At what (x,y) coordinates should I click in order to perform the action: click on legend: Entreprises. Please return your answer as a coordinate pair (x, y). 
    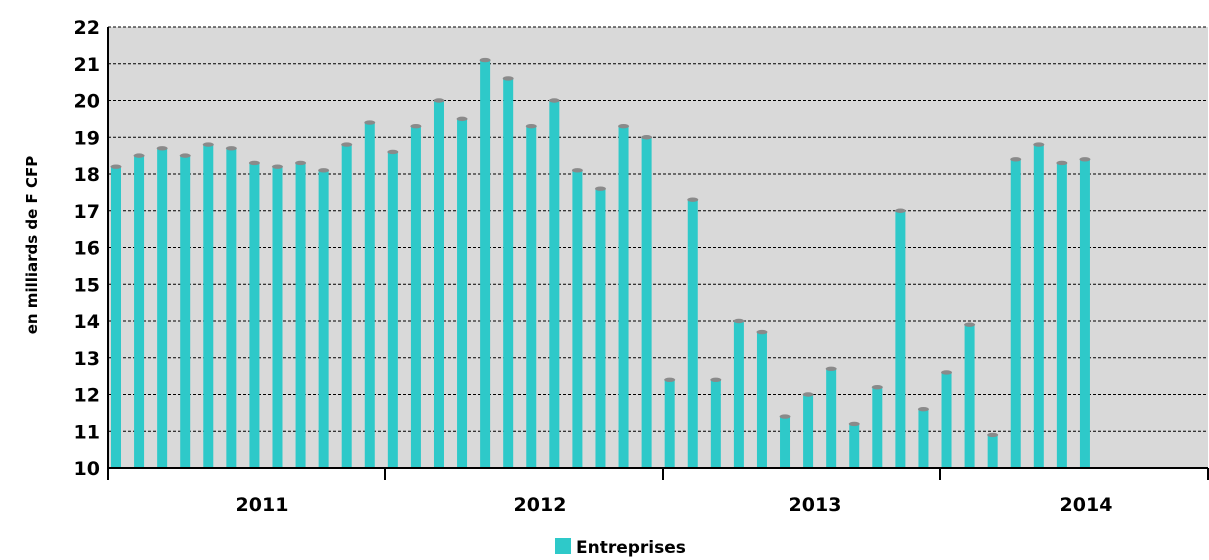
    Looking at the image, I should click on (620, 548).